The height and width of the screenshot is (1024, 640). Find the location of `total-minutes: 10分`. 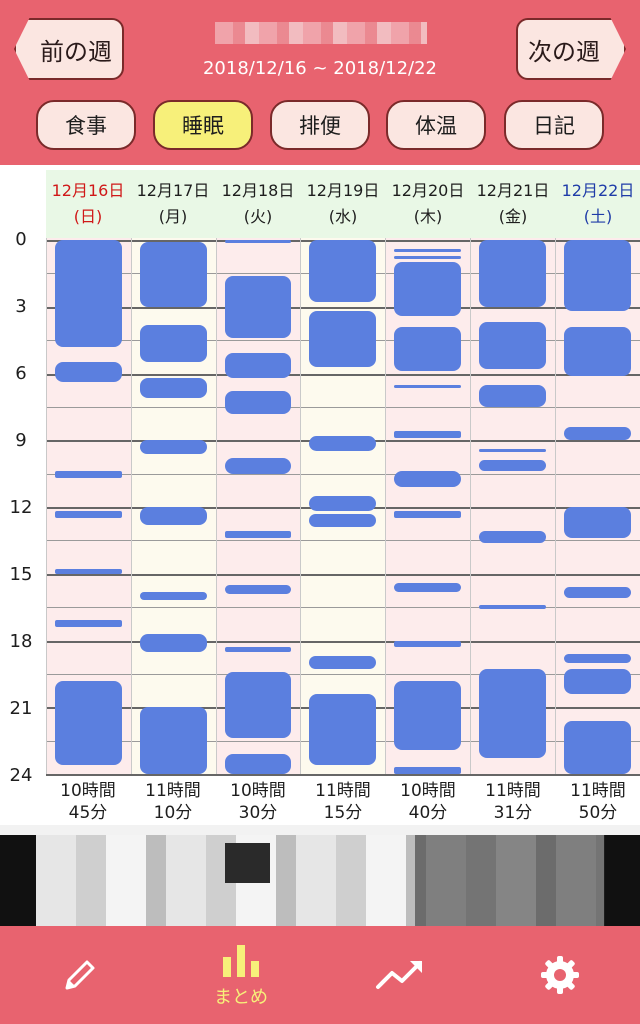

total-minutes: 10分 is located at coordinates (173, 813).